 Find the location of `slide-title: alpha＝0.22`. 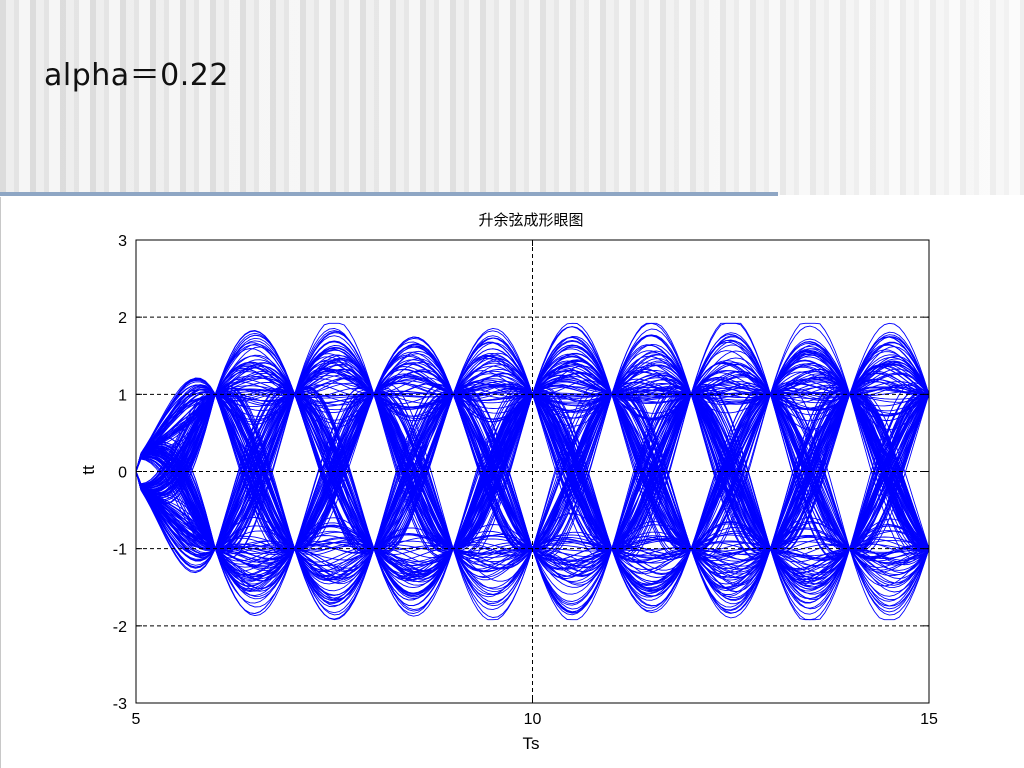

slide-title: alpha＝0.22 is located at coordinates (136, 75).